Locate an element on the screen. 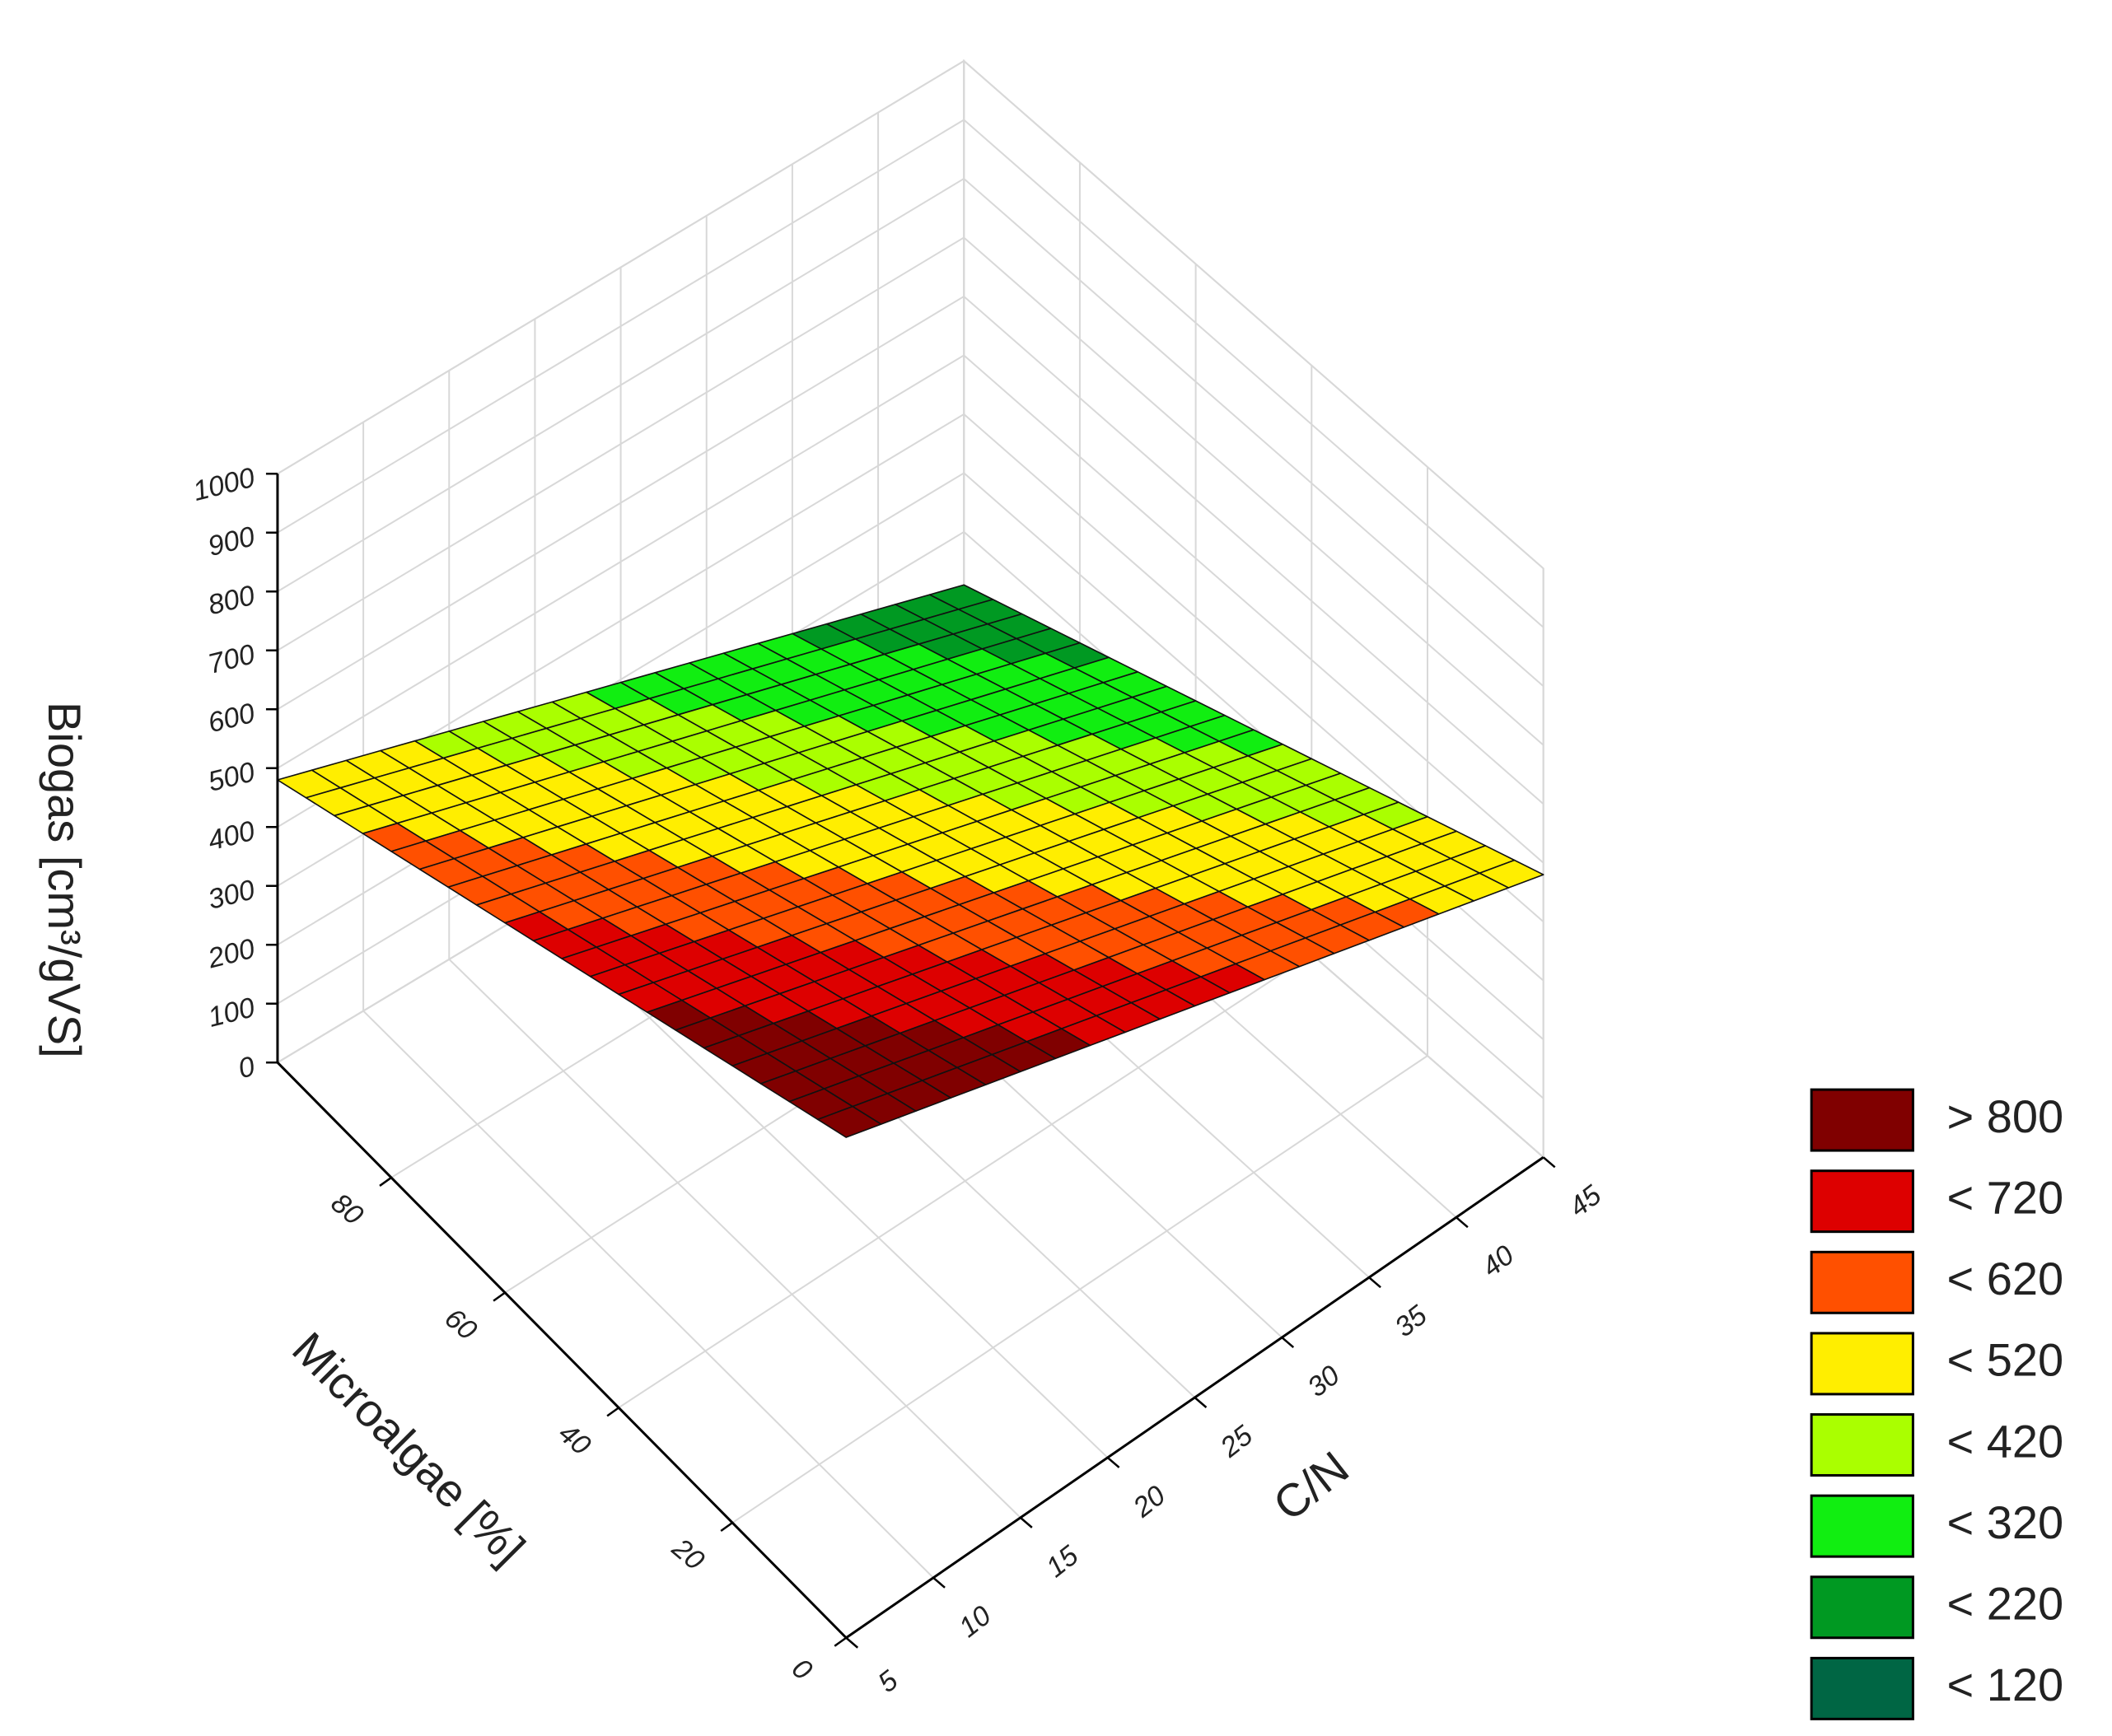 The width and height of the screenshot is (2112, 1736). z-tick-label: 100 is located at coordinates (232, 1013).